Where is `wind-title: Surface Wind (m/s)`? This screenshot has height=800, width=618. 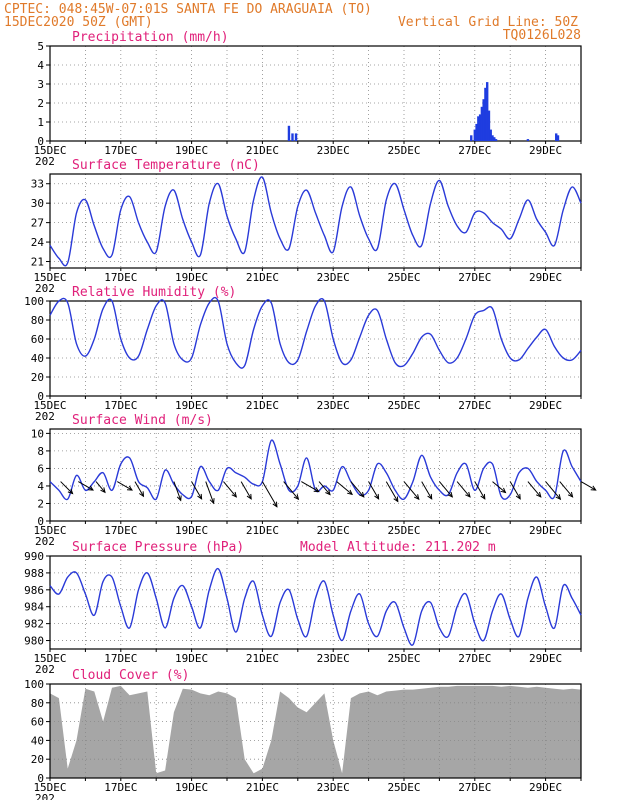
wind-title: Surface Wind (m/s) is located at coordinates (142, 420).